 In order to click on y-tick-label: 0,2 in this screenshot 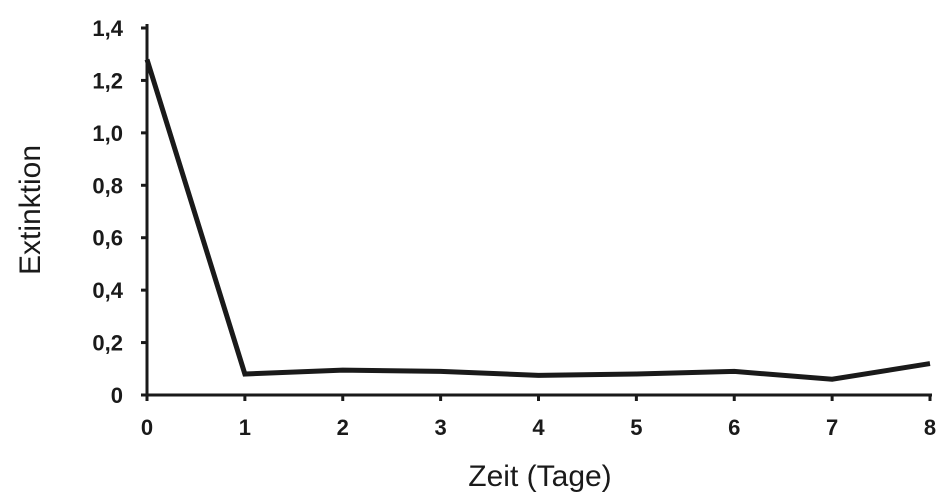, I will do `click(107, 343)`.